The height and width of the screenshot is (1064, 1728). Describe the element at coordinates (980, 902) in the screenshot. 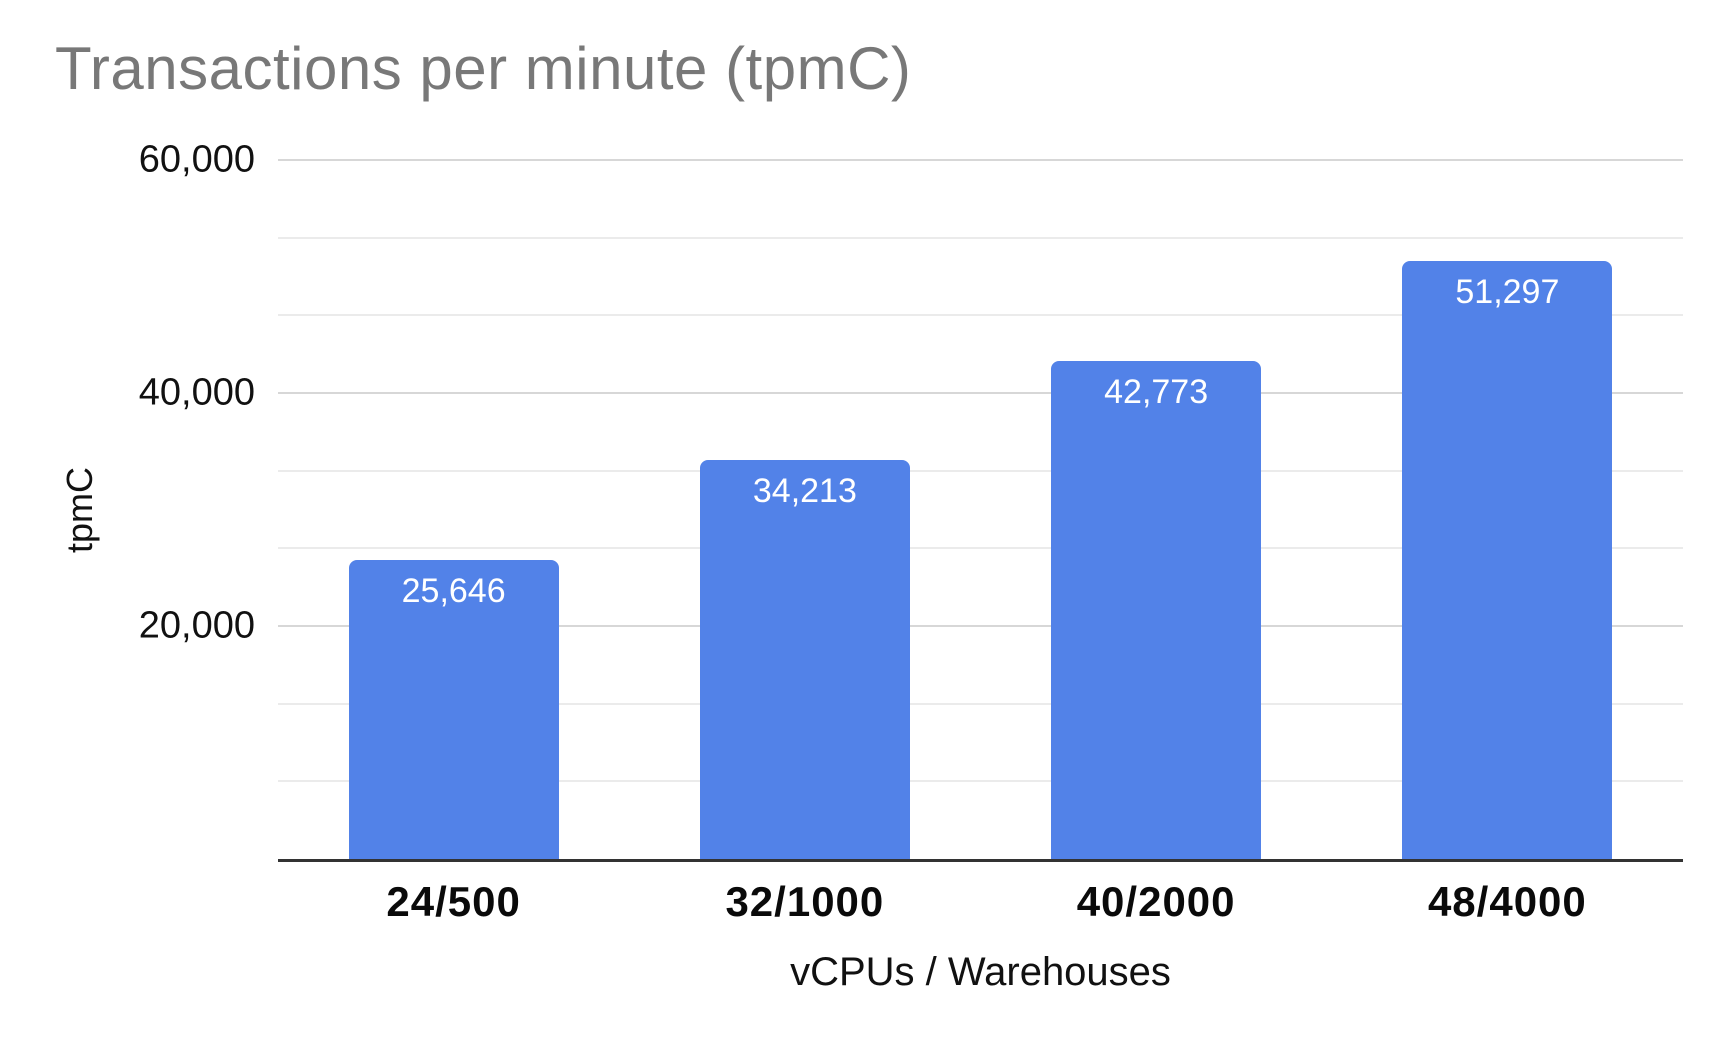

I see `x-axis-tick-labels: 24/500 32/1000 40/2000 48/4000` at that location.